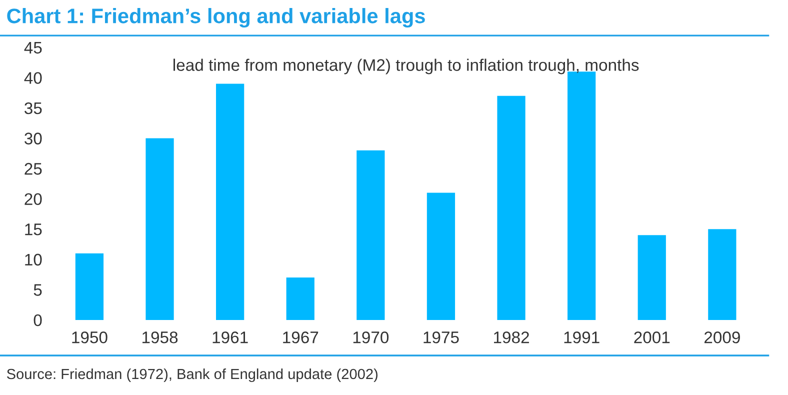 The image size is (788, 395). Describe the element at coordinates (582, 338) in the screenshot. I see `x-tick-label: 1991` at that location.